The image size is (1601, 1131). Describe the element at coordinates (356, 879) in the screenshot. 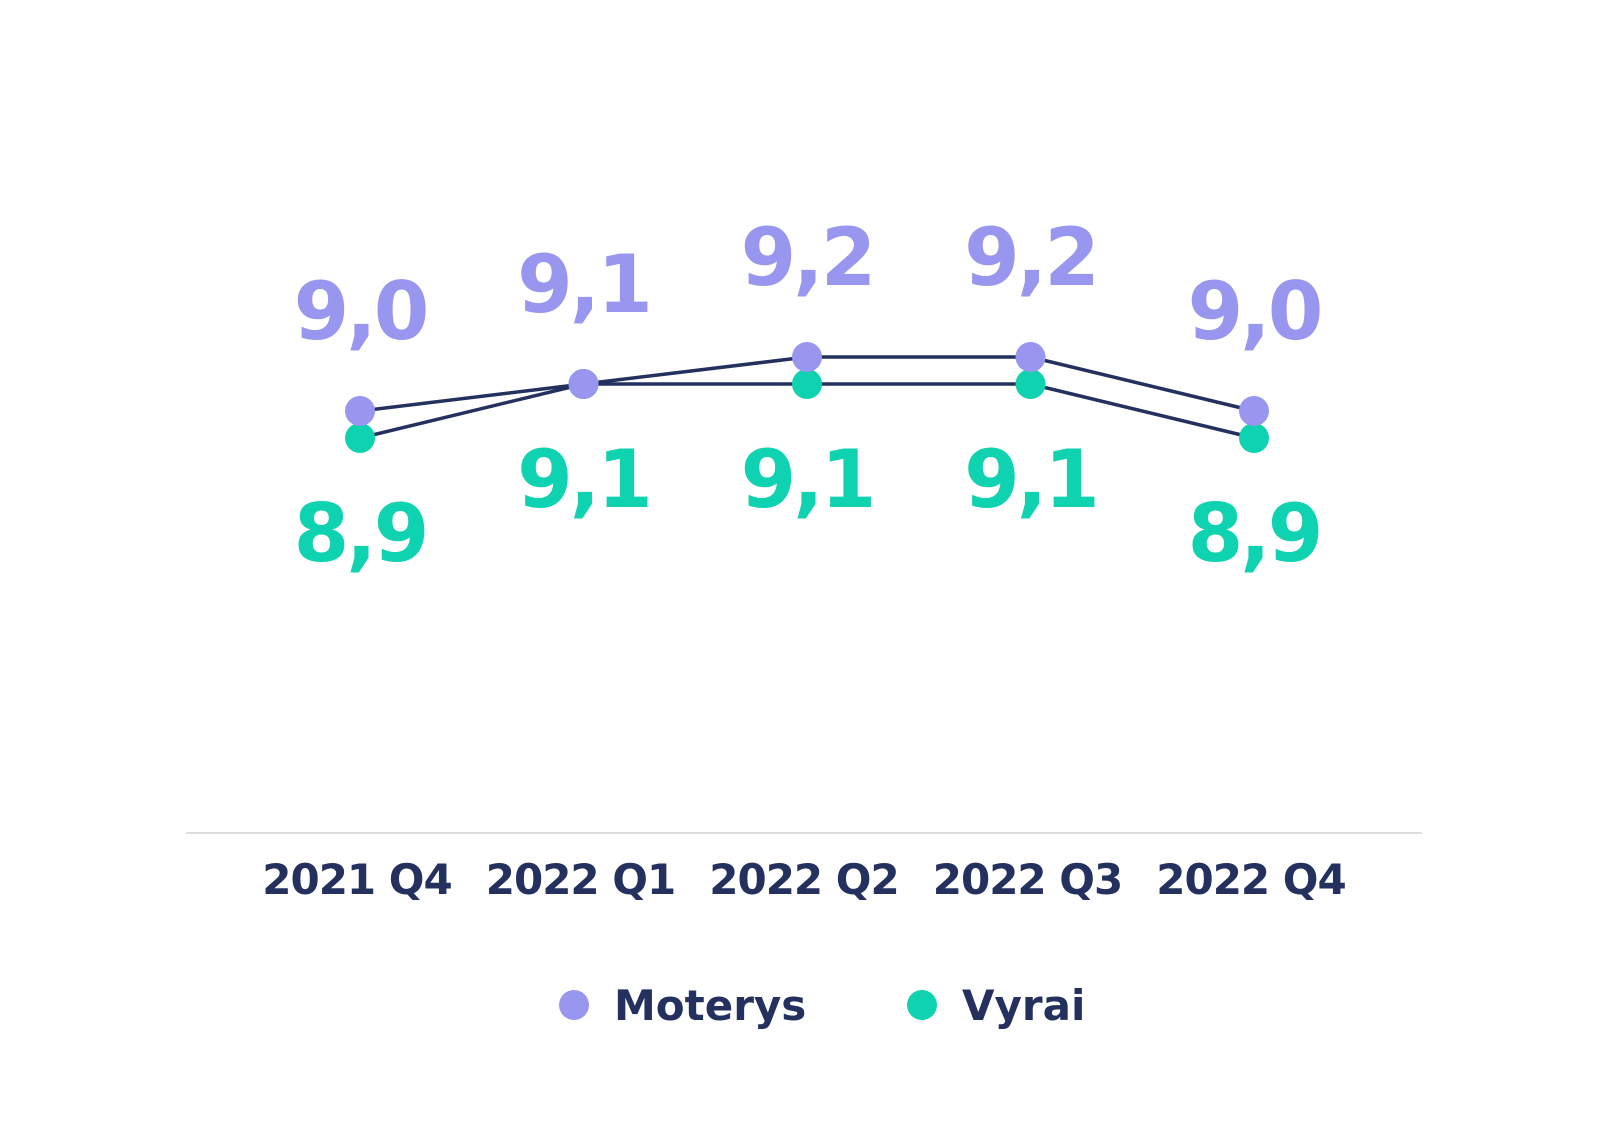

I see `x-tick-label: 2021 Q4` at that location.